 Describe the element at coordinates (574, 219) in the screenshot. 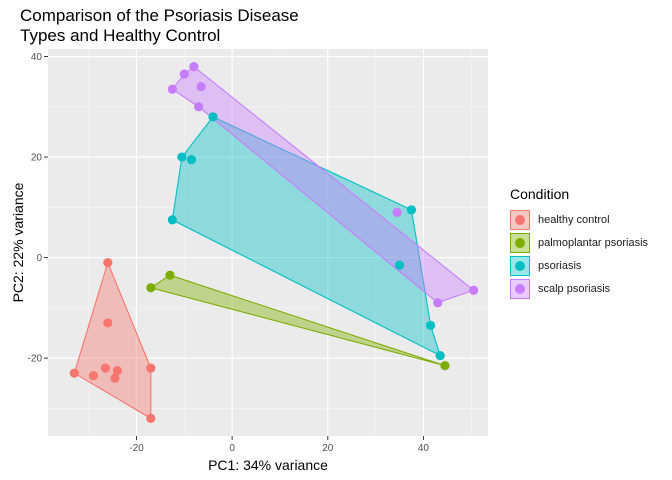

I see `legend-label: healthy control` at that location.